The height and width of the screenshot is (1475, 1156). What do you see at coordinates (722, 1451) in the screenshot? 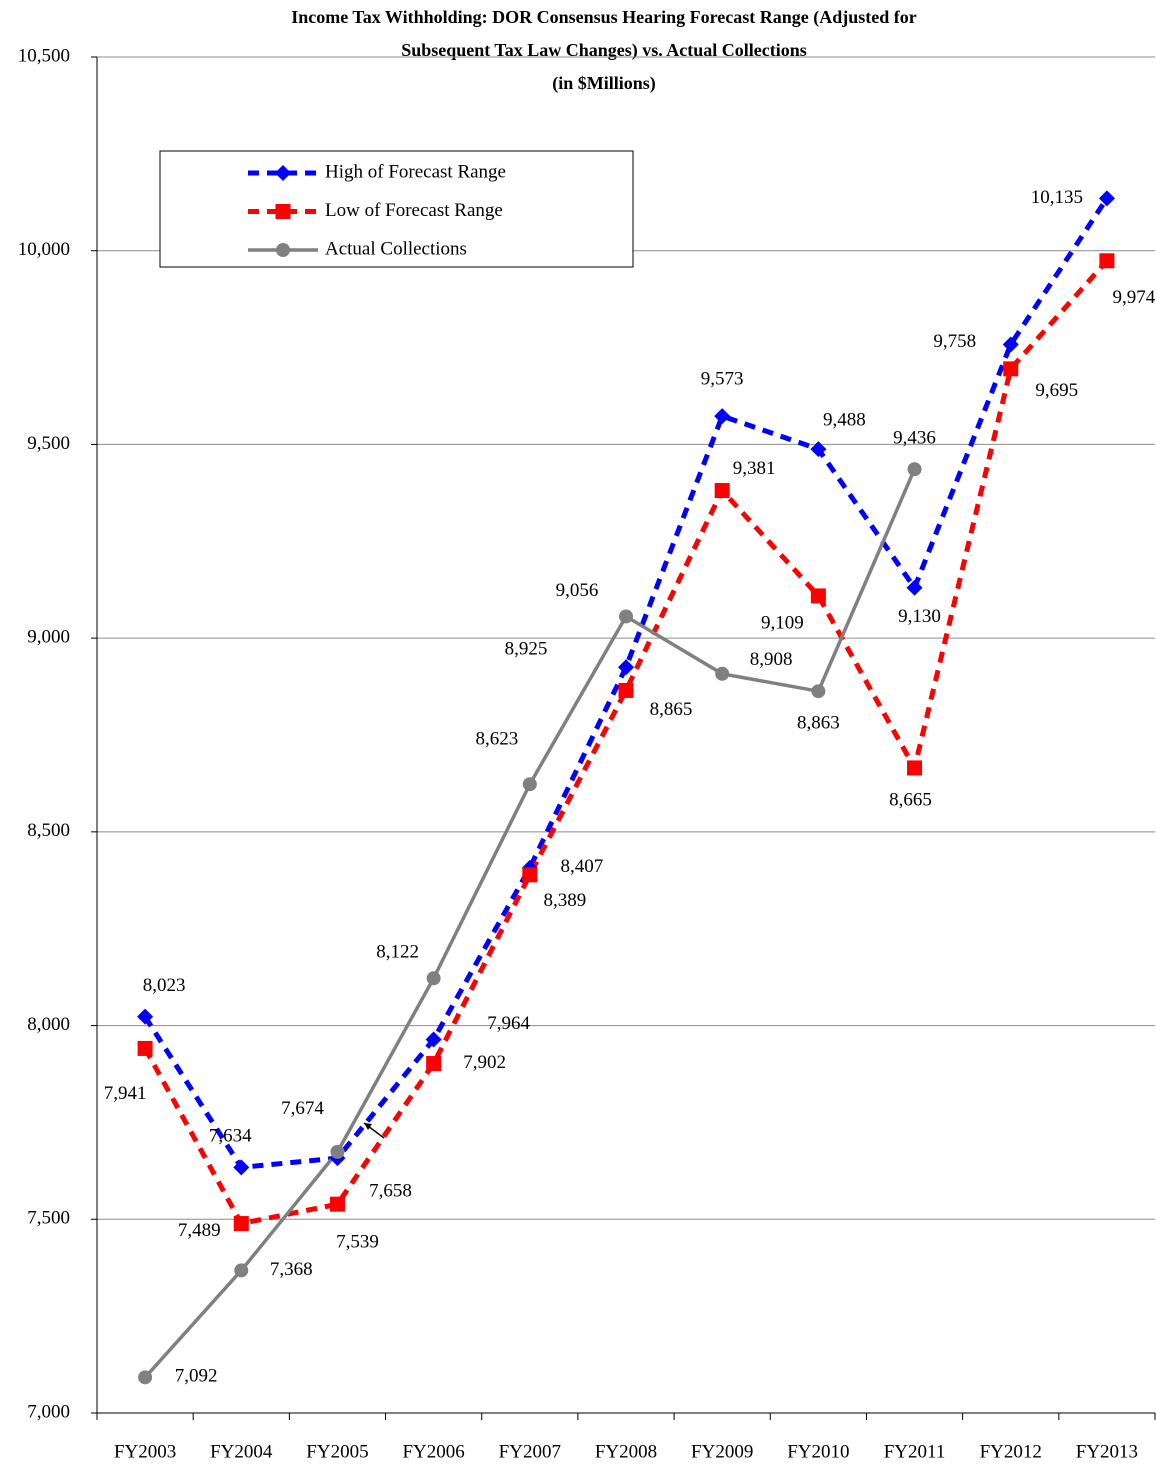
I see `x-tick-label: FY2009` at bounding box center [722, 1451].